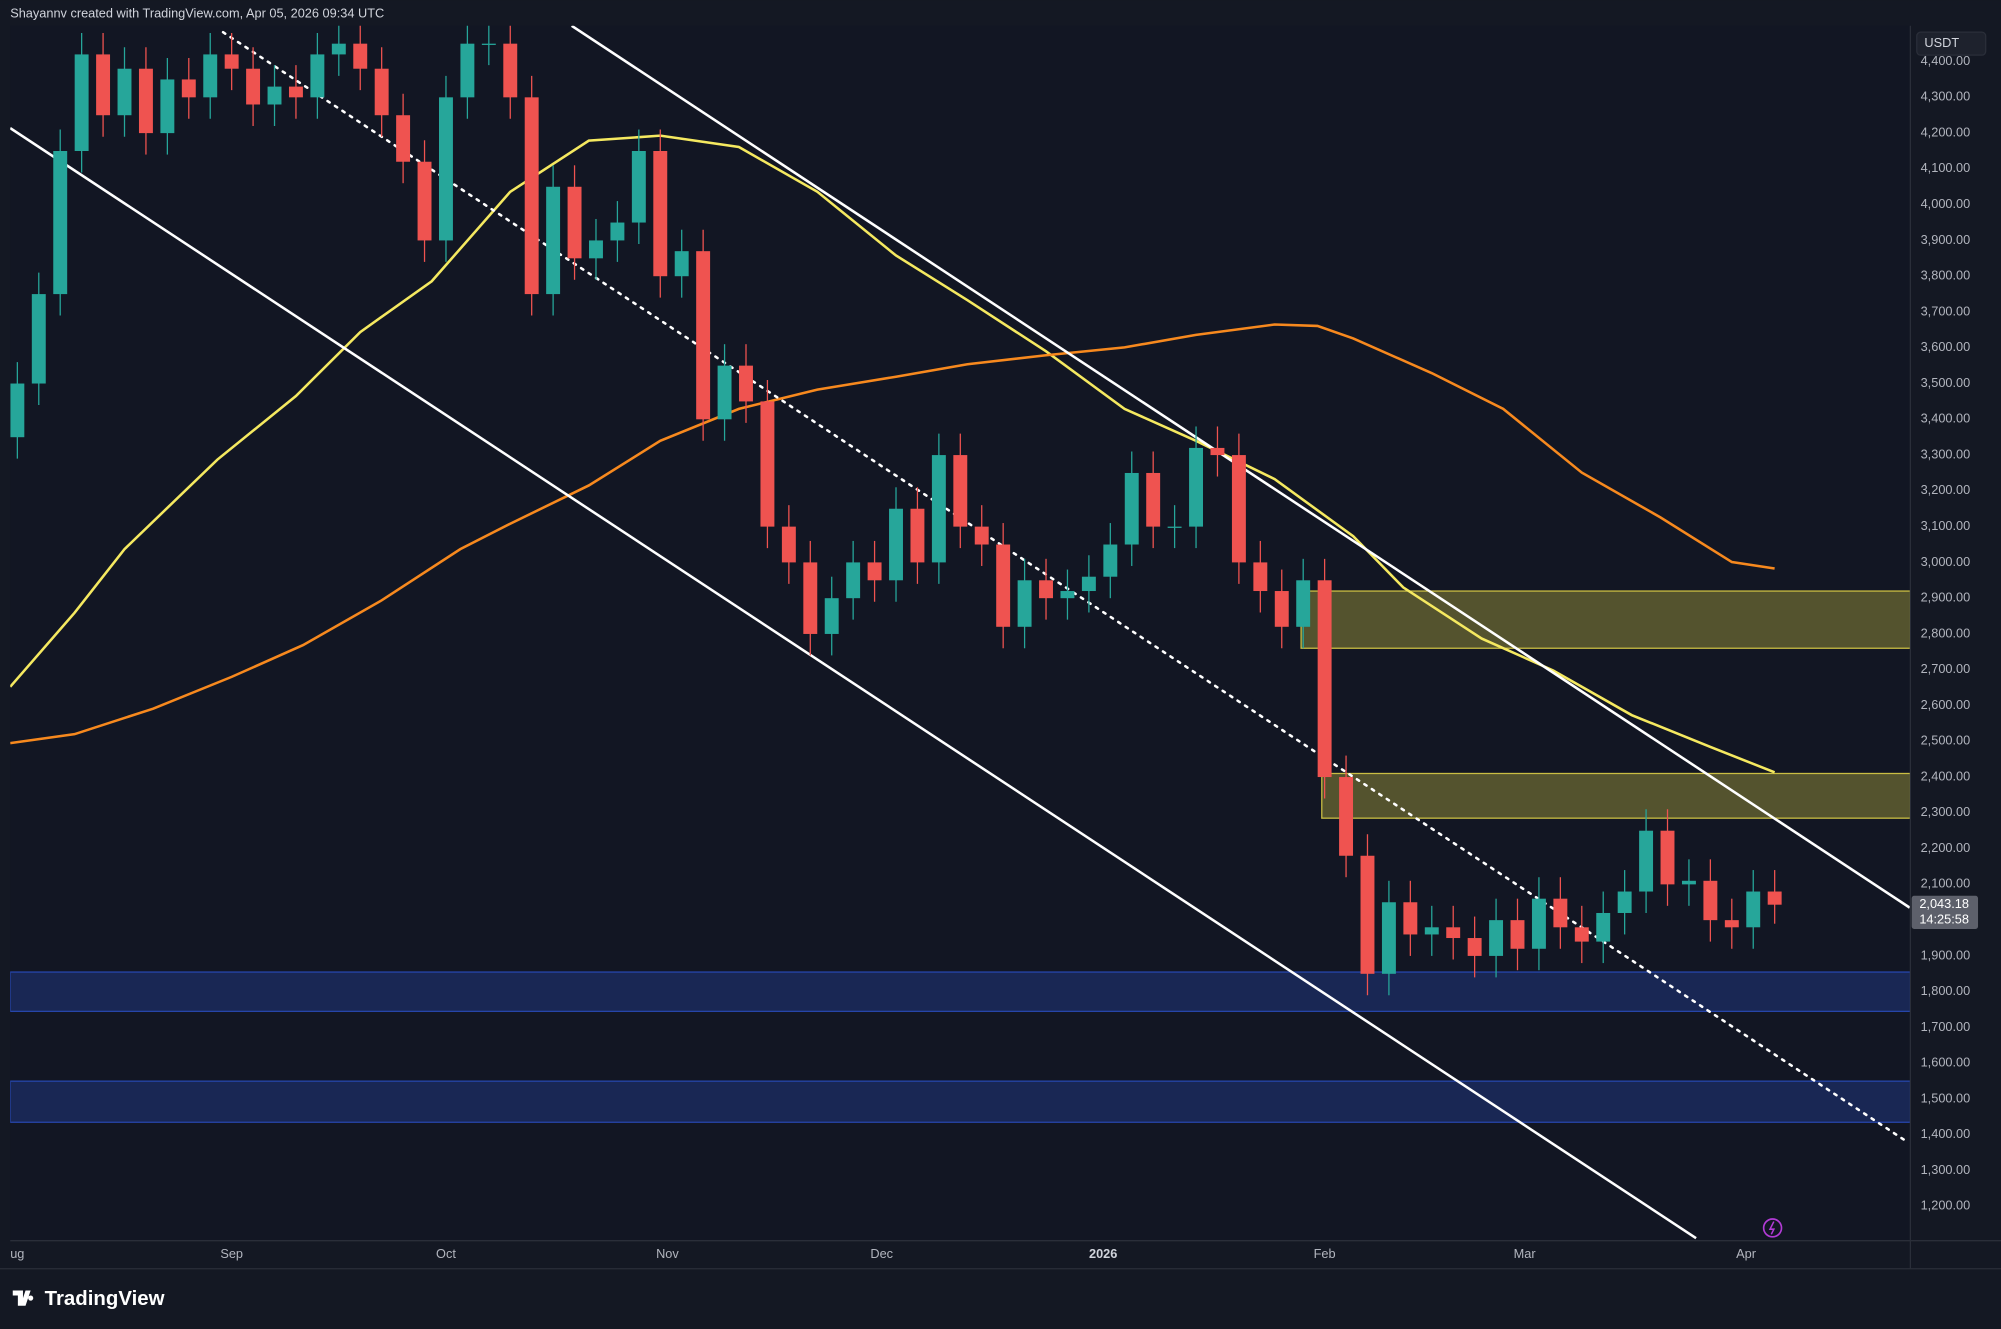 The image size is (2001, 1329). Describe the element at coordinates (1946, 883) in the screenshot. I see `y-tick-label: 2,100.00` at that location.